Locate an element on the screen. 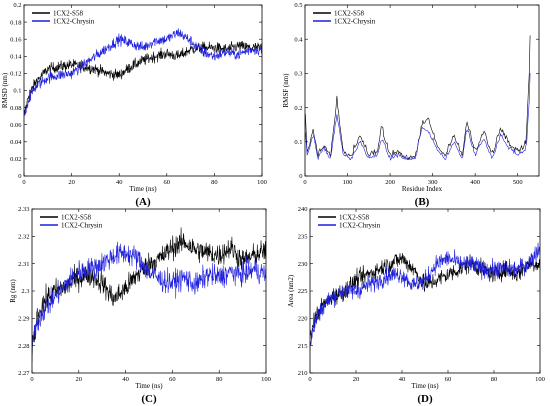  y-tick-label: 235 is located at coordinates (303, 237).